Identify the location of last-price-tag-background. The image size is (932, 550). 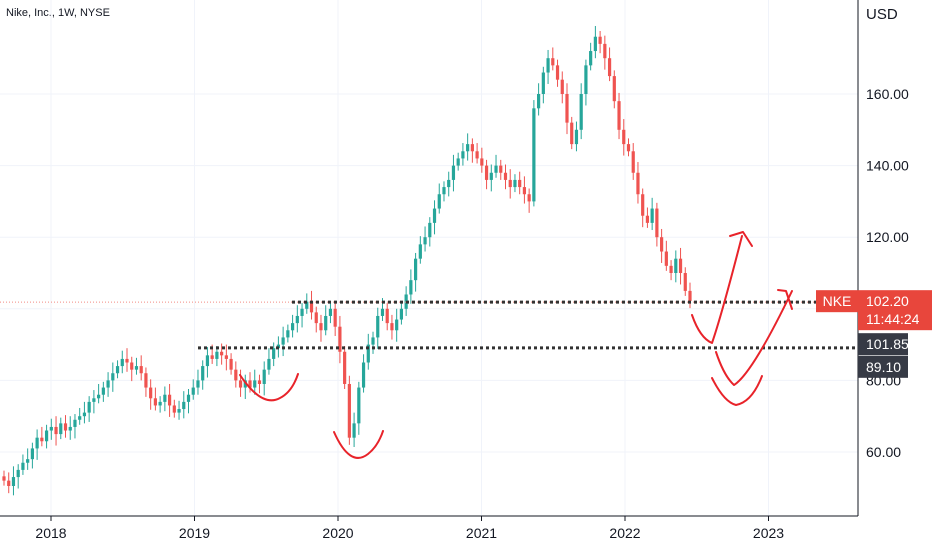
(895, 310).